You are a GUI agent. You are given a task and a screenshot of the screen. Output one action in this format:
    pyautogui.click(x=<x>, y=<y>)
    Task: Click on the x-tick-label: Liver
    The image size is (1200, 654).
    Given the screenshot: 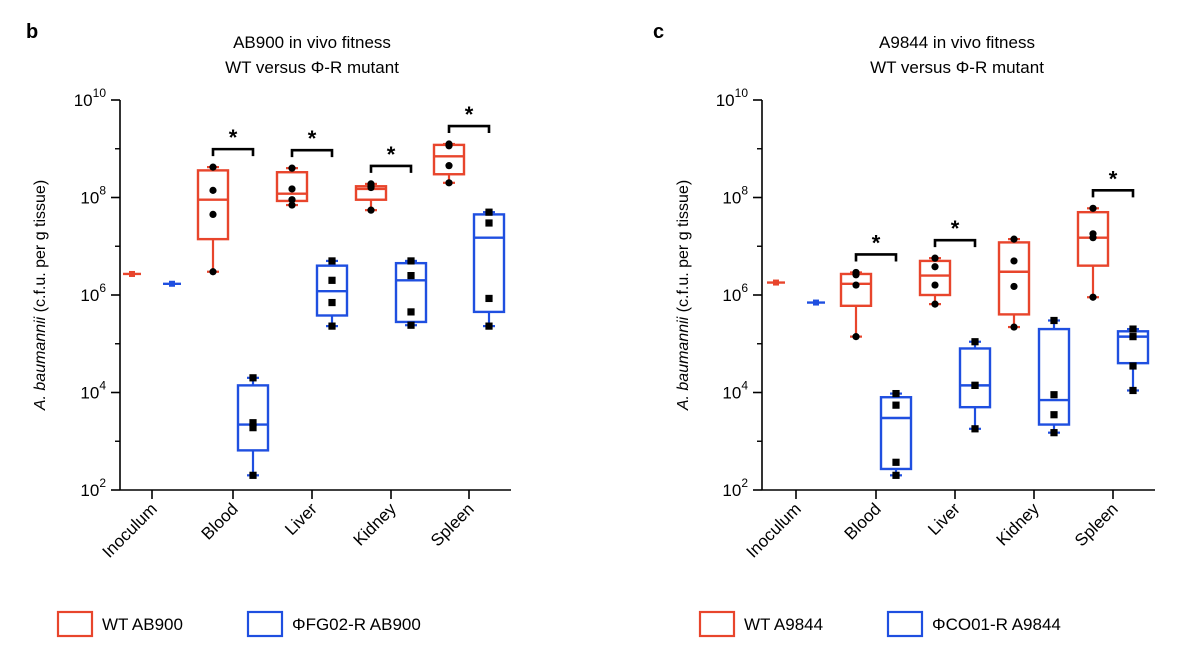 What is the action you would take?
    pyautogui.click(x=301, y=519)
    